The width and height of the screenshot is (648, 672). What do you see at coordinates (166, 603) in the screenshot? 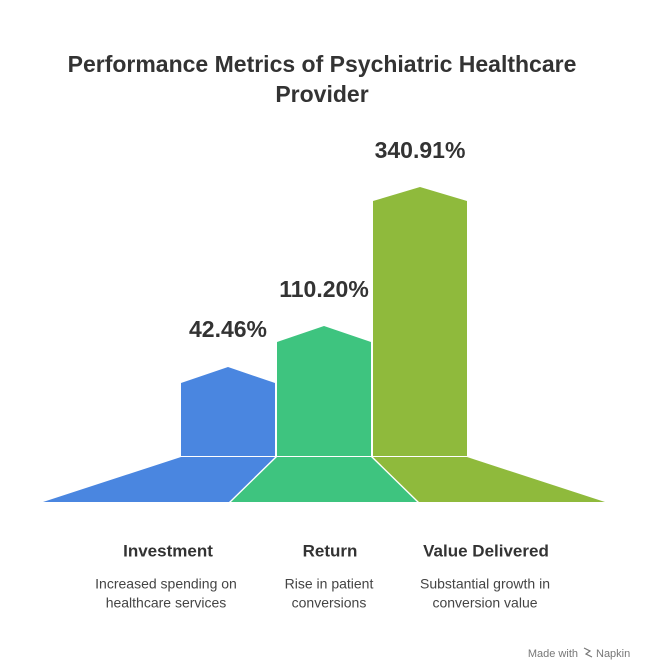
I see `item-description: healthcare services` at bounding box center [166, 603].